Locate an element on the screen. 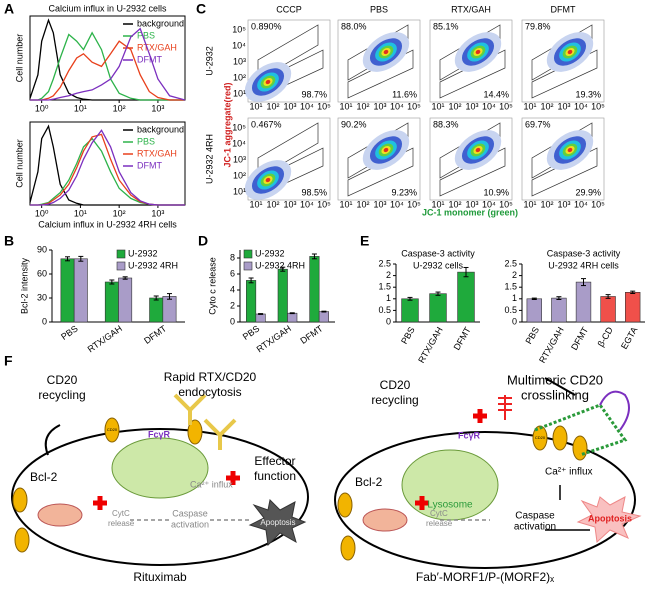 The width and height of the screenshot is (653, 589). y-tick-label: 0.5 is located at coordinates (510, 310).